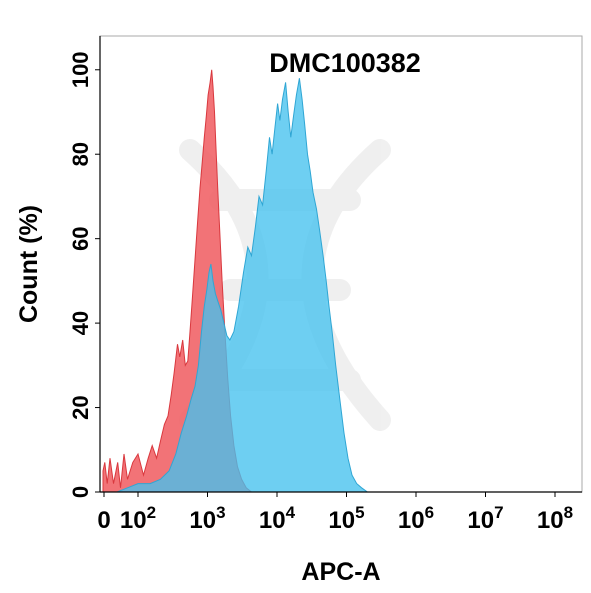  Describe the element at coordinates (80, 238) in the screenshot. I see `y-tick-label: 60` at that location.